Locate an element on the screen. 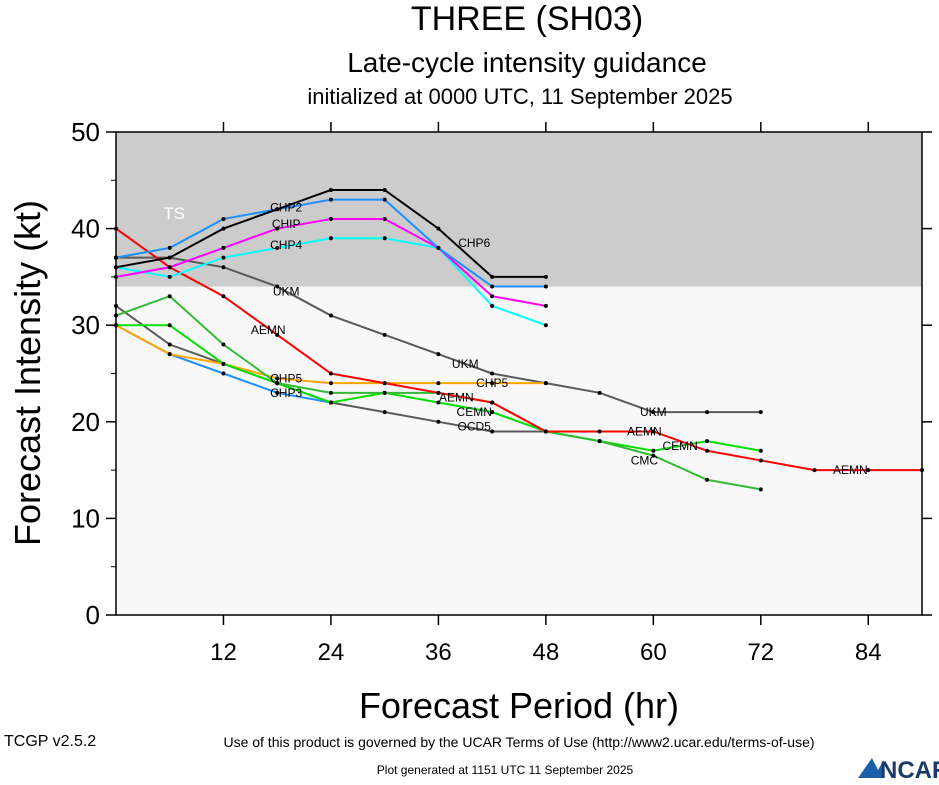 Image resolution: width=939 pixels, height=785 pixels. series-label-cemn: CEMN is located at coordinates (474, 412).